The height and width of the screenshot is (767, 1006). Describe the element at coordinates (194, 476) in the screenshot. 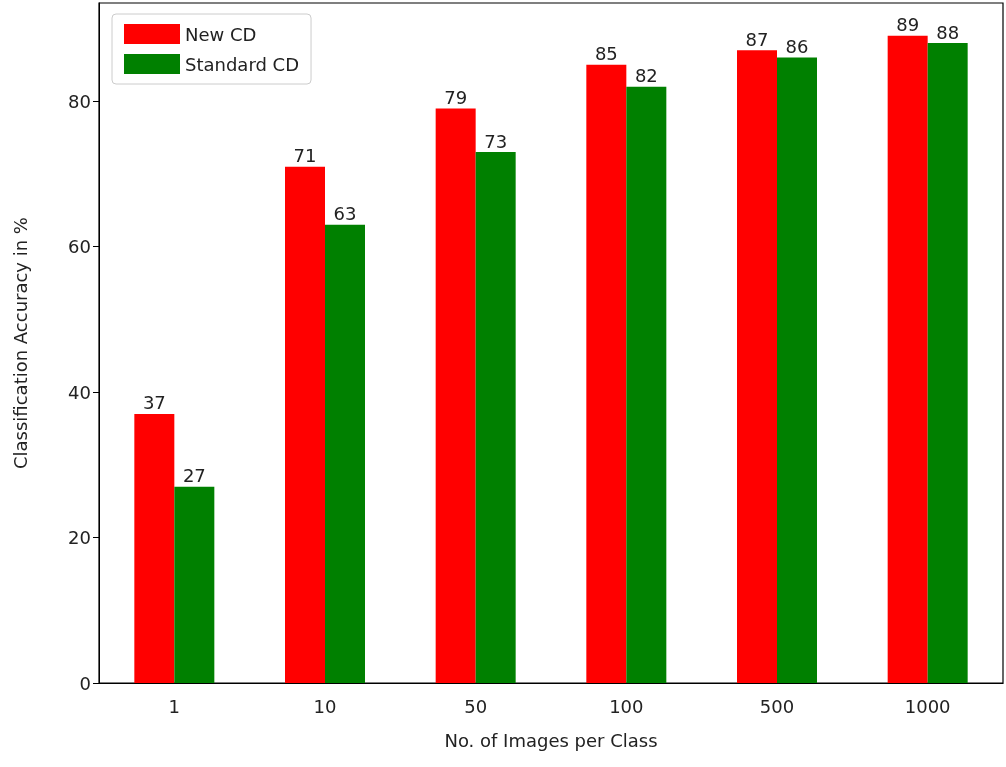

I see `data-label: 27` at that location.